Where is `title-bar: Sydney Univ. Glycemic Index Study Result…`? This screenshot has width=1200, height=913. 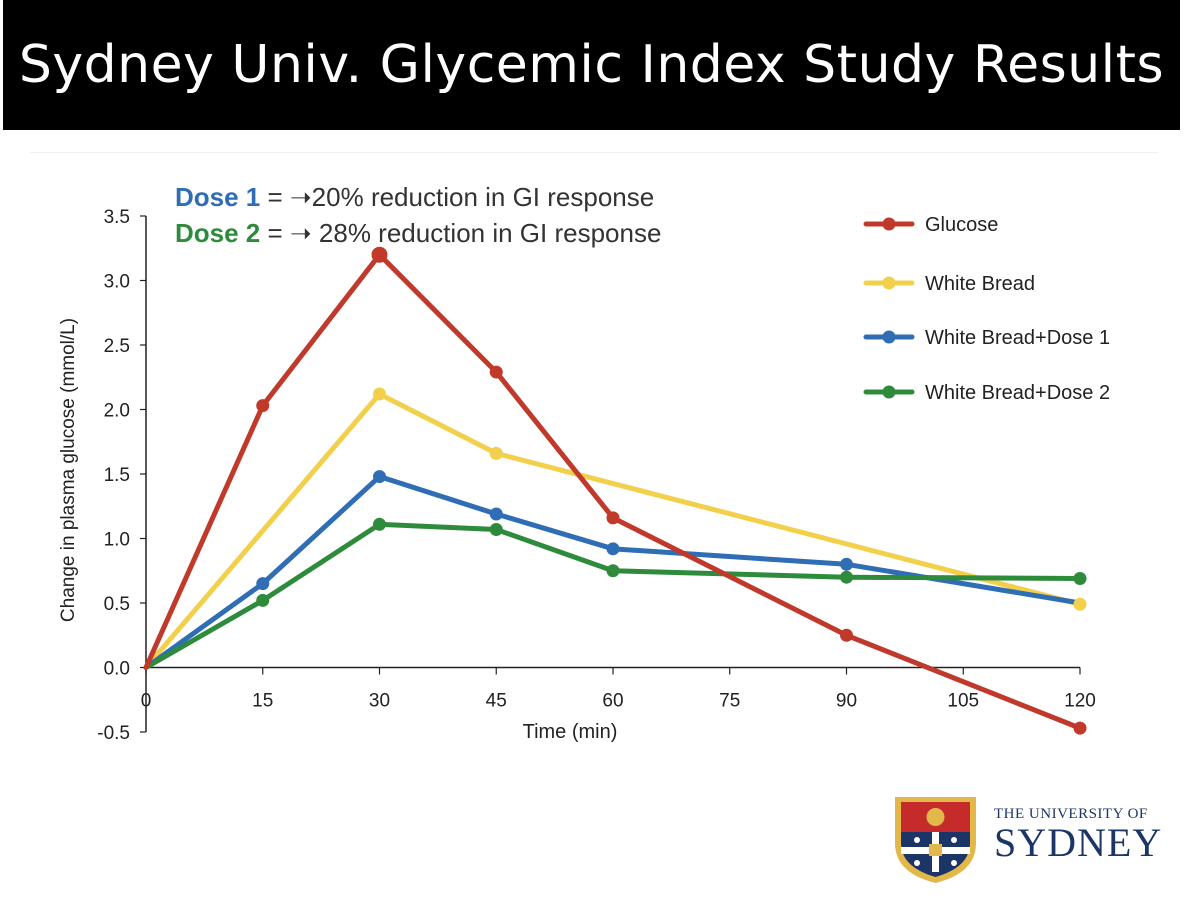 title-bar: Sydney Univ. Glycemic Index Study Result… is located at coordinates (591, 65).